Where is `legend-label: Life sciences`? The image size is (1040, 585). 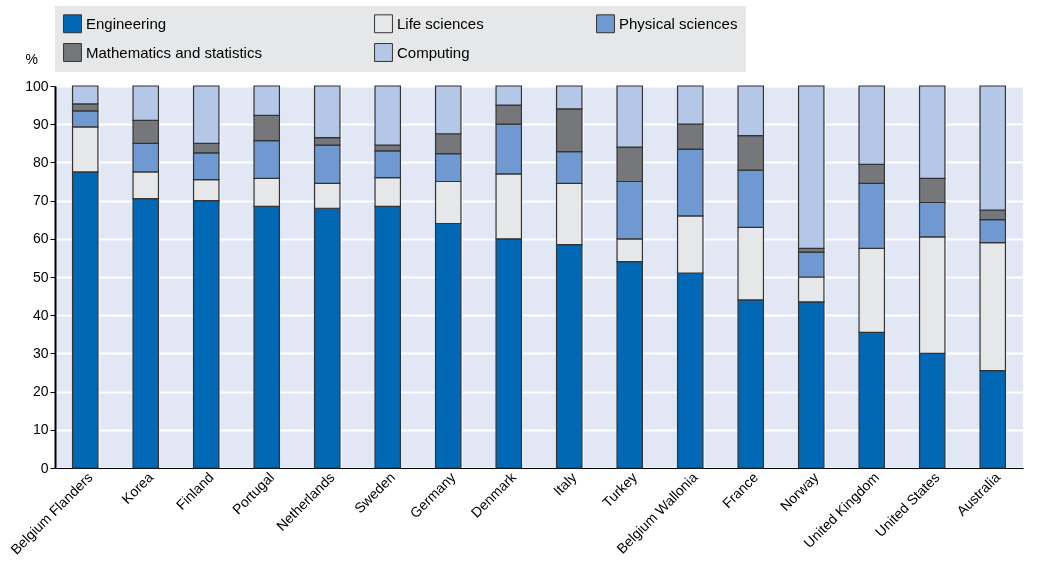
legend-label: Life sciences is located at coordinates (440, 23).